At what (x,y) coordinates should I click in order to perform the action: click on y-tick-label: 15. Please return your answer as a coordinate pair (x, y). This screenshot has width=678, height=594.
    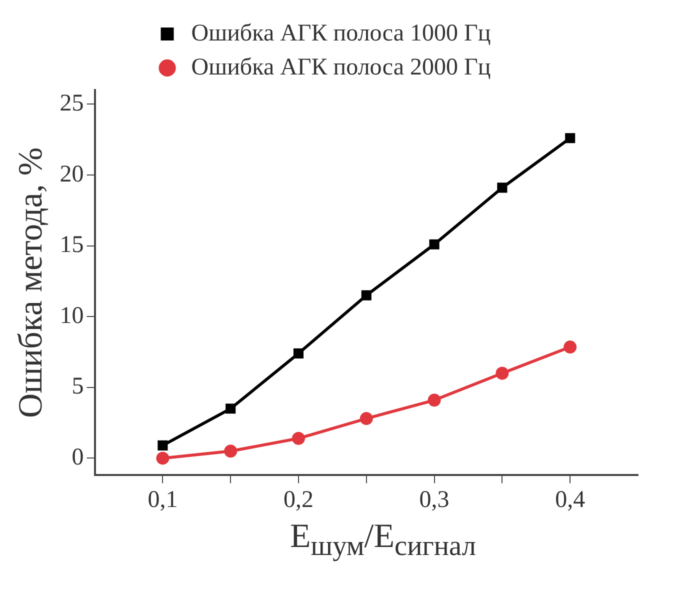
    Looking at the image, I should click on (72, 245).